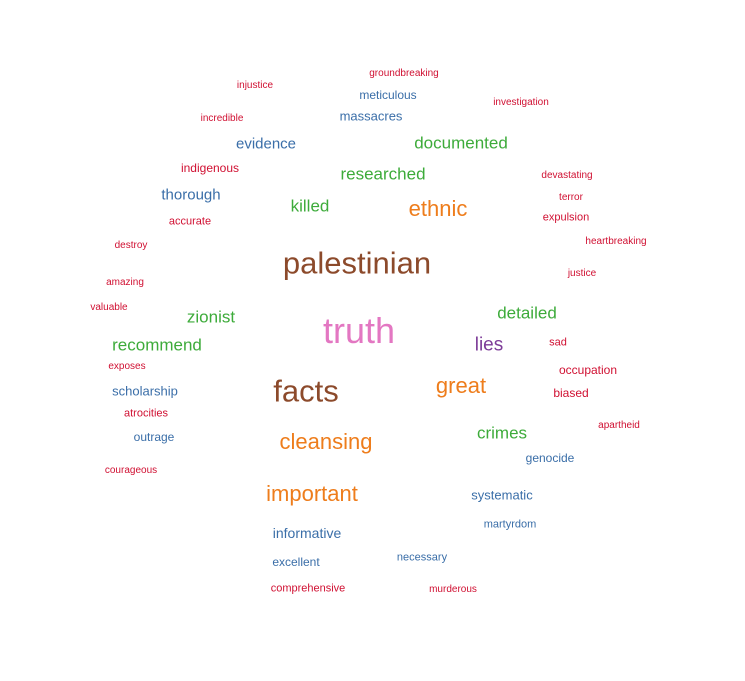 The height and width of the screenshot is (681, 745). What do you see at coordinates (571, 197) in the screenshot?
I see `word: terror` at bounding box center [571, 197].